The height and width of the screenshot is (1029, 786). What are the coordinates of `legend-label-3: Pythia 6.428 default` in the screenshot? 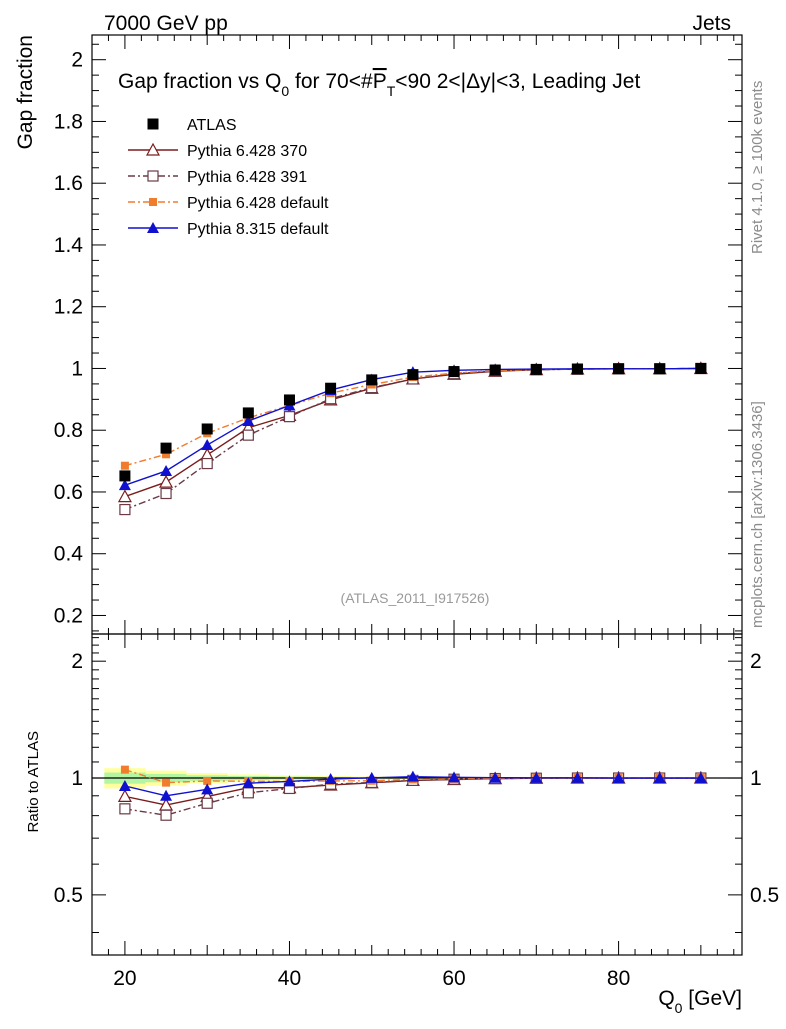 It's located at (258, 203).